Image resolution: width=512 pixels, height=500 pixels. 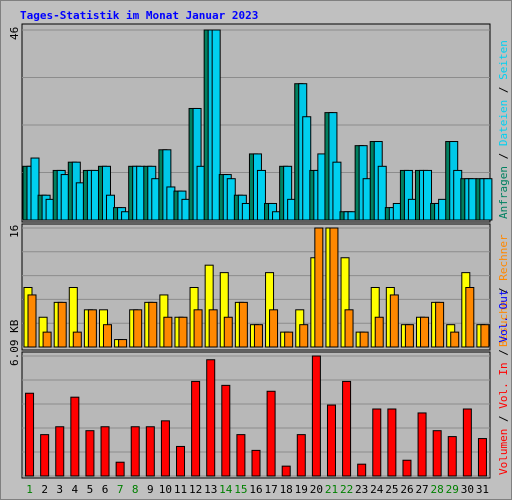 I want to click on day-label-20: 20, so click(x=316, y=489).